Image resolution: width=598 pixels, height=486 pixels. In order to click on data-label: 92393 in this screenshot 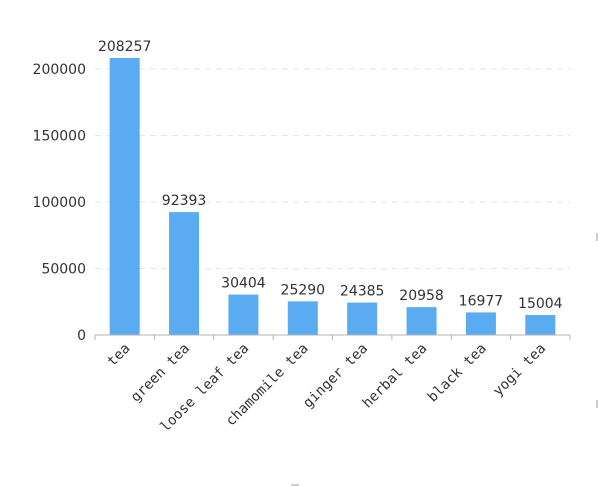, I will do `click(184, 201)`.